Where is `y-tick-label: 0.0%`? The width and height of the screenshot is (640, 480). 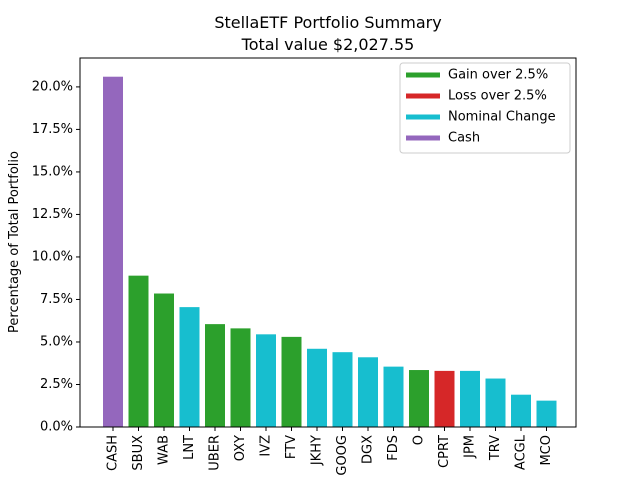 y-tick-label: 0.0% is located at coordinates (56, 427).